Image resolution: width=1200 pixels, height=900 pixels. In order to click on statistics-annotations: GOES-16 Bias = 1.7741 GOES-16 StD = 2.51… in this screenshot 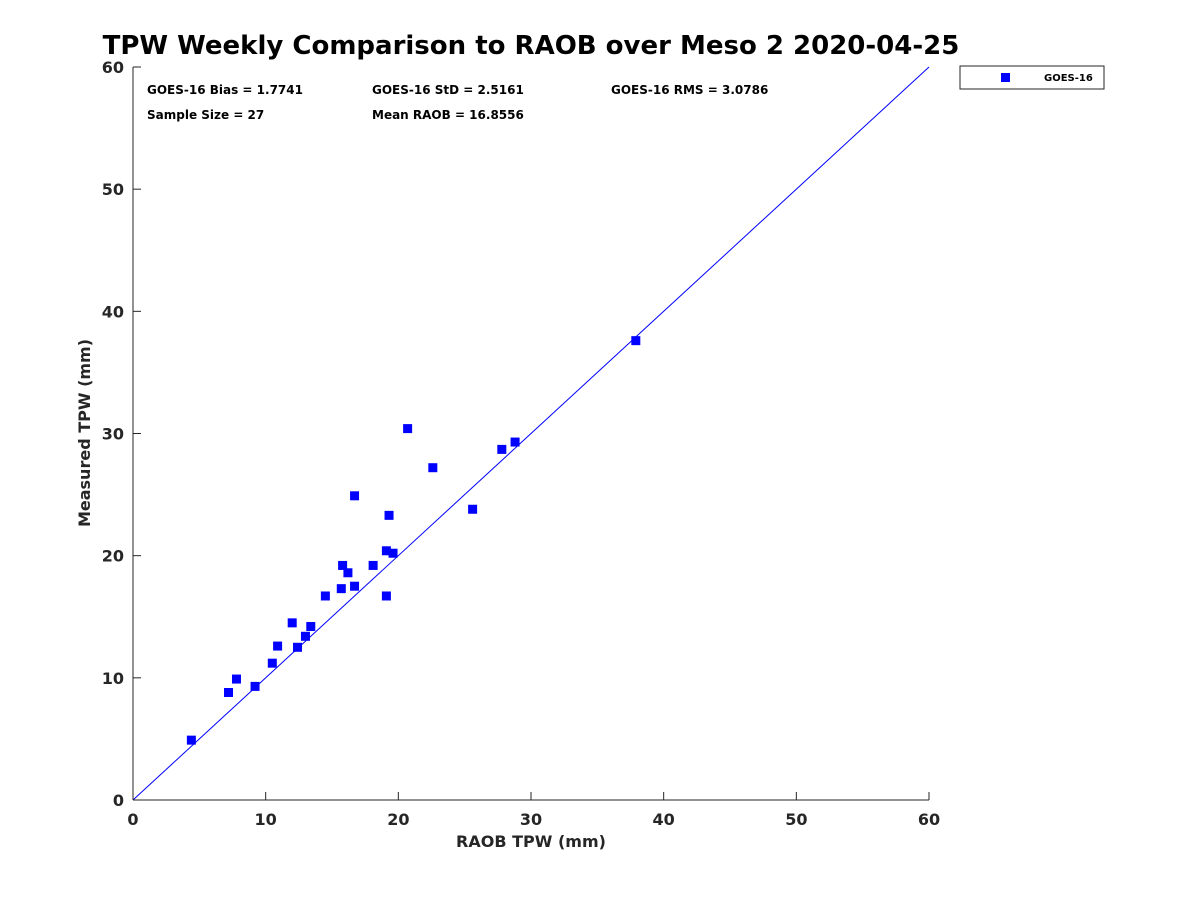, I will do `click(457, 102)`.